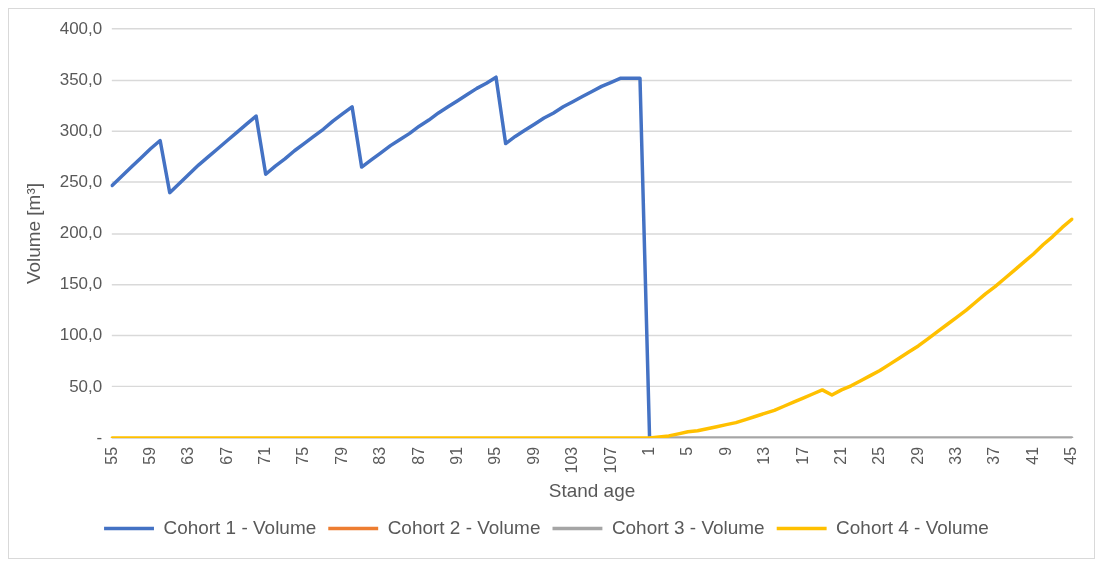 The width and height of the screenshot is (1103, 567). I want to click on y-tick-label: 300,0, so click(81, 130).